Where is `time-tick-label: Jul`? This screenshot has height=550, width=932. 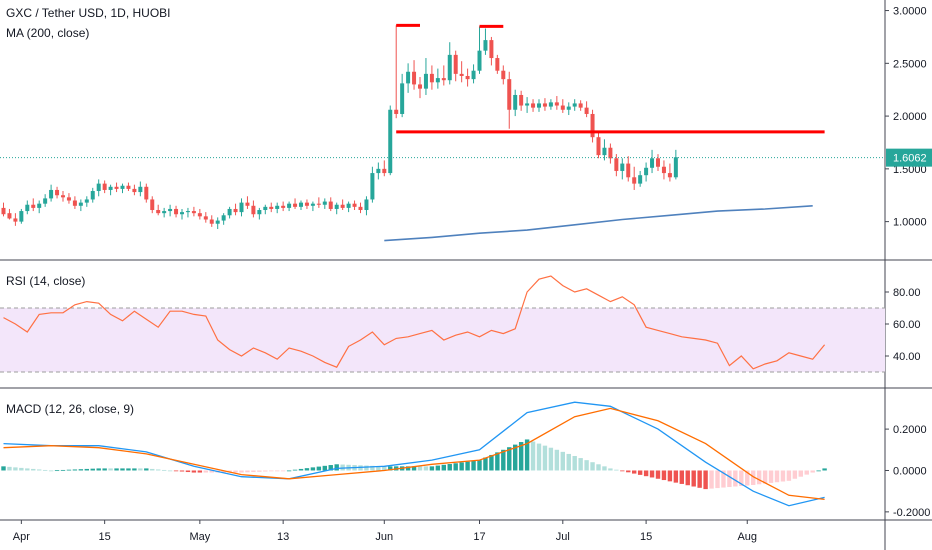 time-tick-label: Jul is located at coordinates (563, 537).